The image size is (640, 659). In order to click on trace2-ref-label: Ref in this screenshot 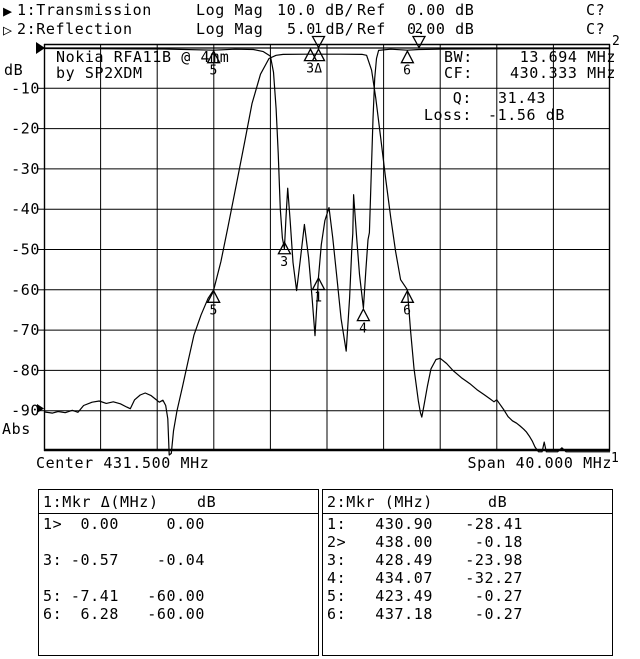, I will do `click(371, 29)`.